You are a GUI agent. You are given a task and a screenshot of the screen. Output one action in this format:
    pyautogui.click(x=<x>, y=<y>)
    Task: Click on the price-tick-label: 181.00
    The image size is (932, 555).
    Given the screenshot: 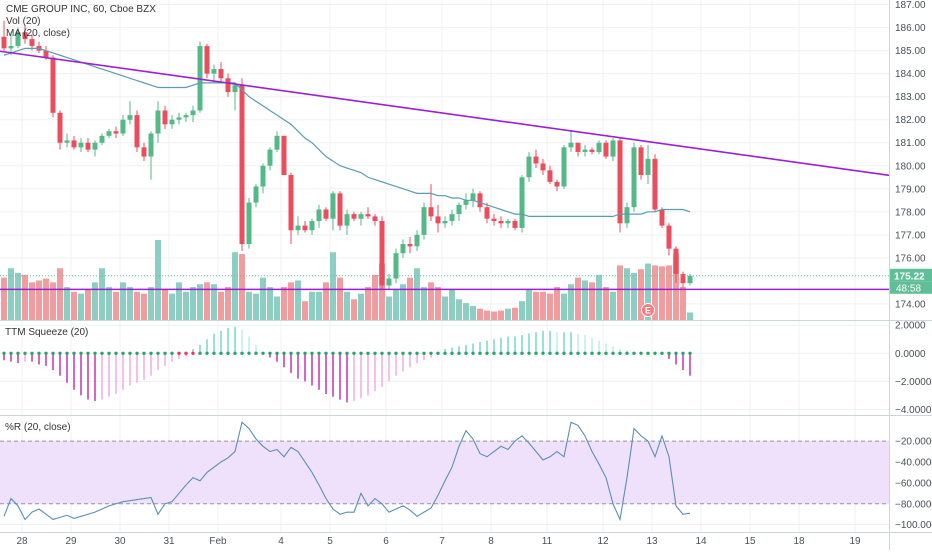 What is the action you would take?
    pyautogui.click(x=910, y=143)
    